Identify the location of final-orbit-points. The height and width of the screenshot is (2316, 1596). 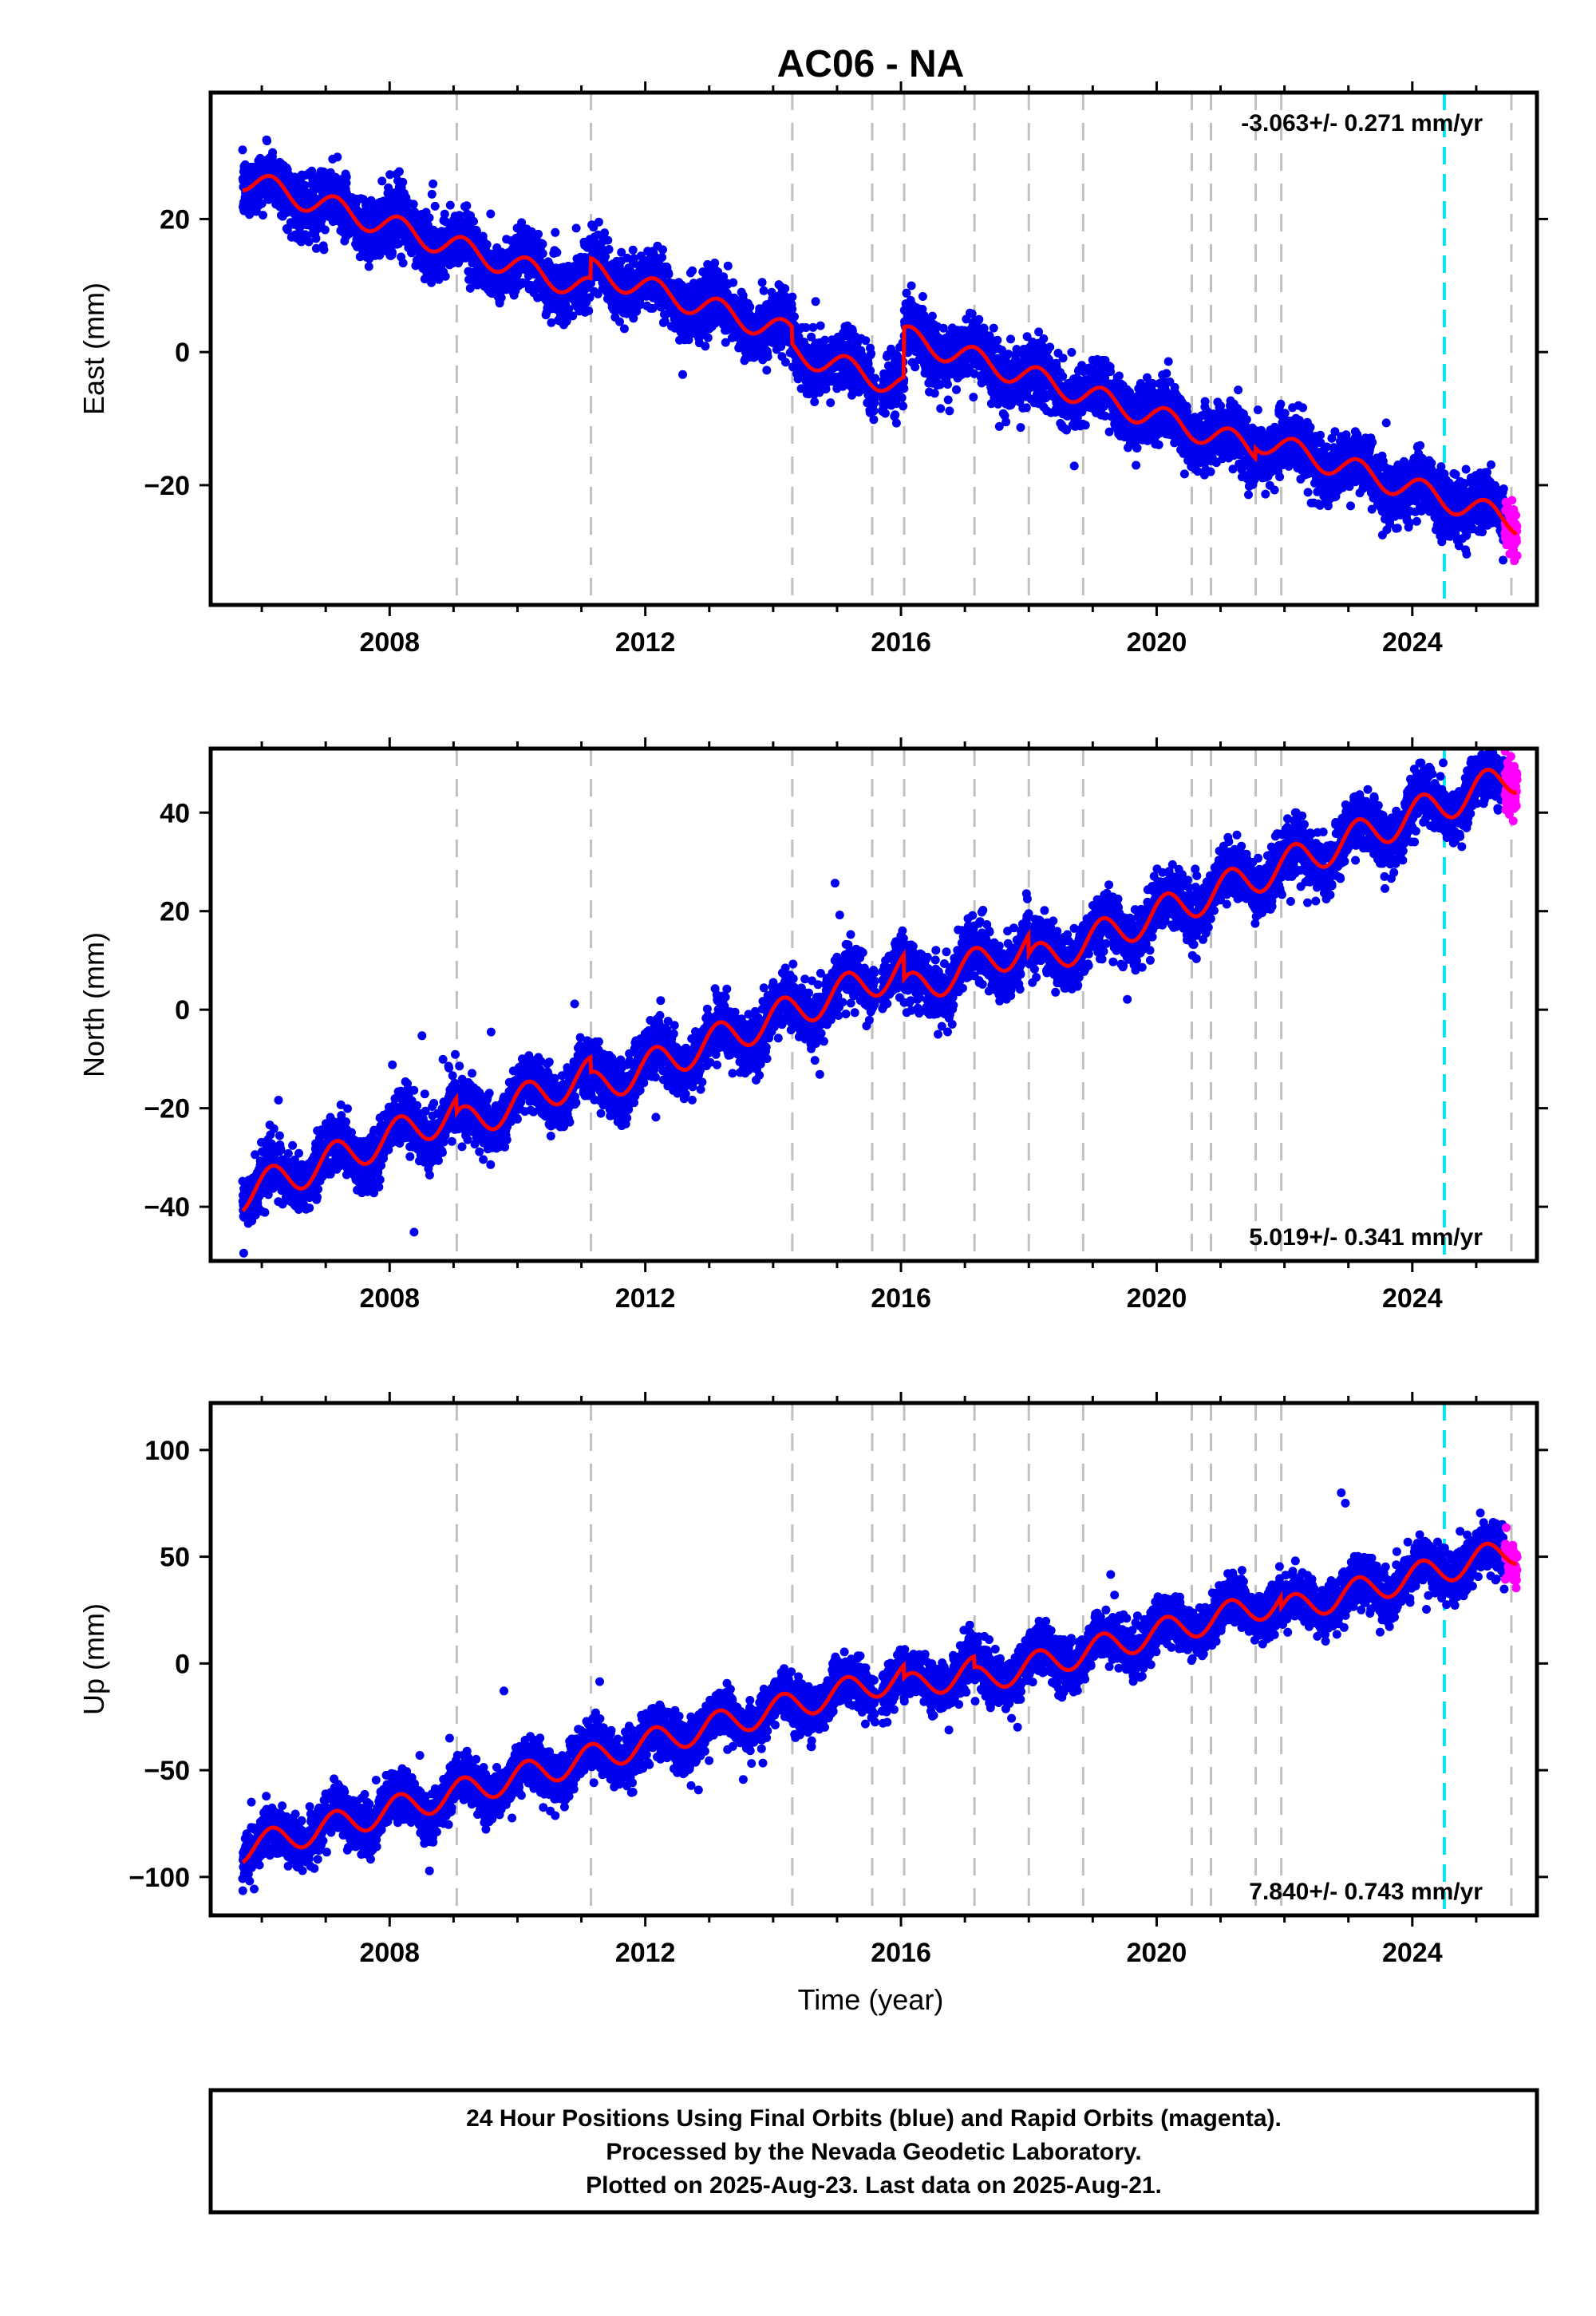
(874, 350).